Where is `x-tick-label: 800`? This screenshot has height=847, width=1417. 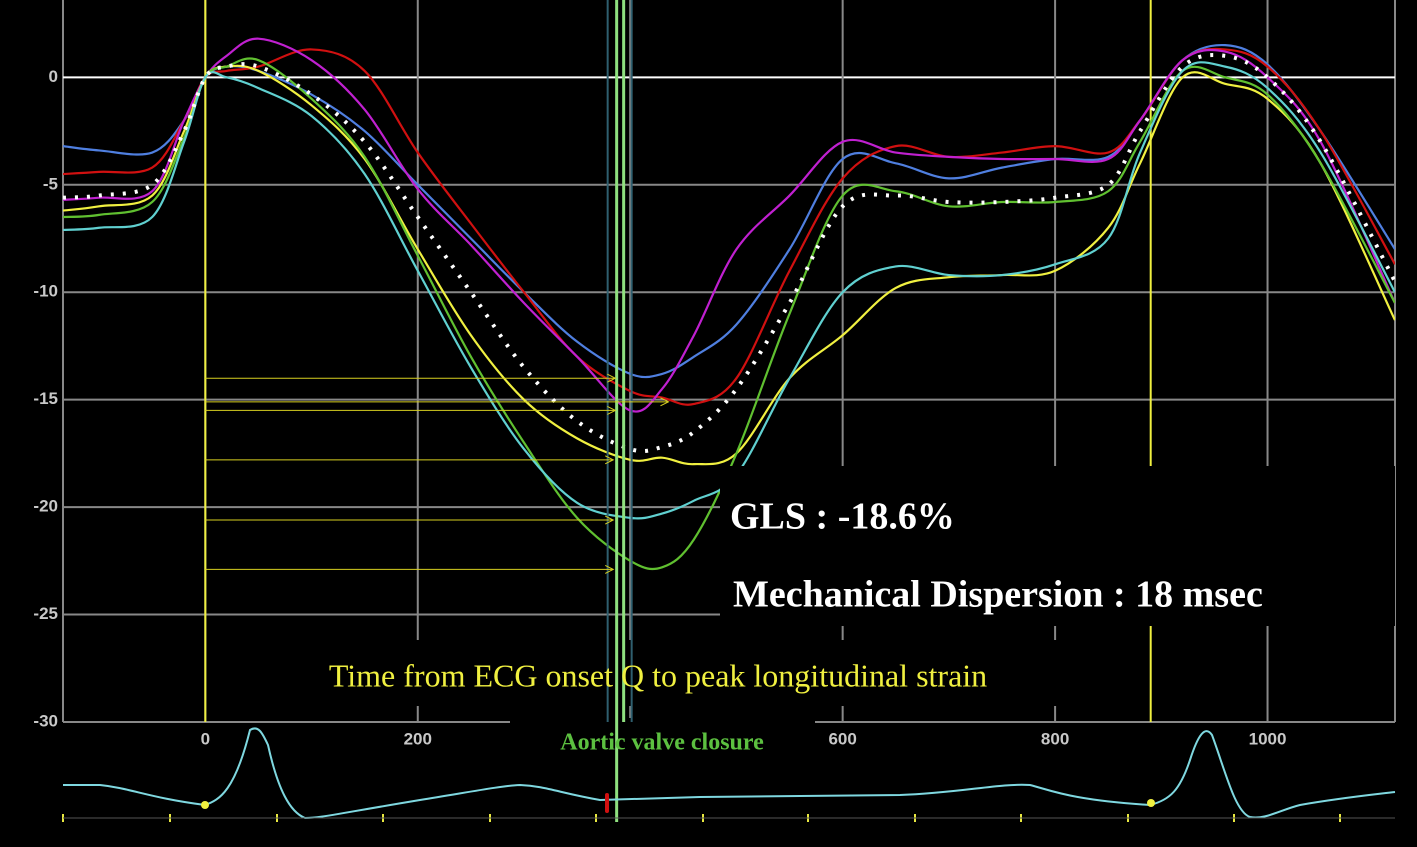 x-tick-label: 800 is located at coordinates (1055, 738).